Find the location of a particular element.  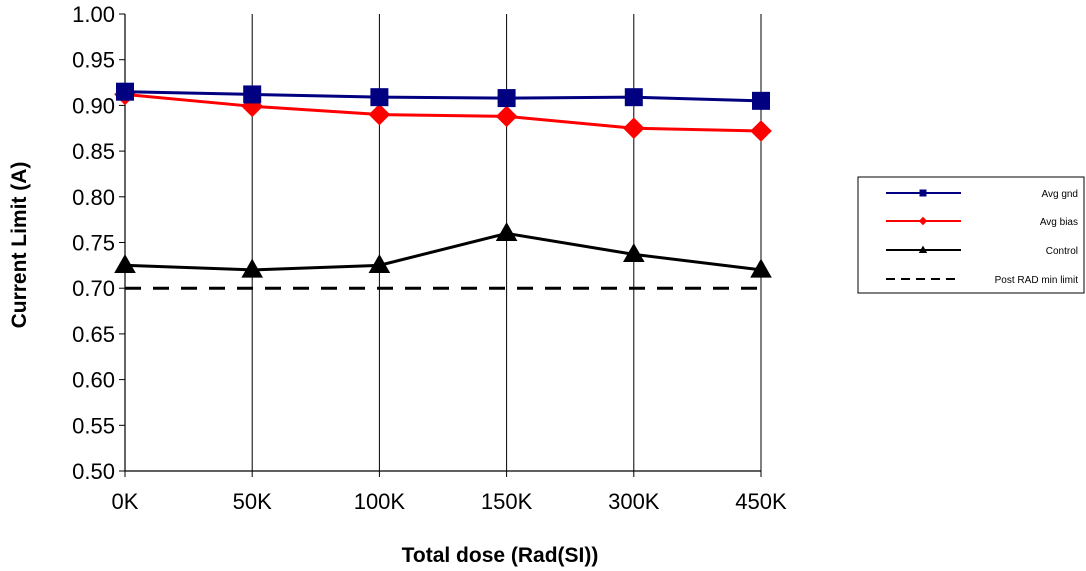

legend-box is located at coordinates (971, 235).